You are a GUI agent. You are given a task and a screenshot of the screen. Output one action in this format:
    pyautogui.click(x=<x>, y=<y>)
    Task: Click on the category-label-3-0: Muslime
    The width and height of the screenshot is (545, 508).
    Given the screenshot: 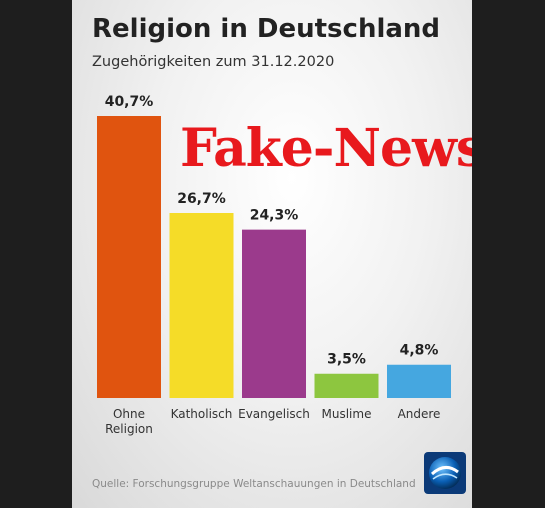 What is the action you would take?
    pyautogui.click(x=347, y=414)
    